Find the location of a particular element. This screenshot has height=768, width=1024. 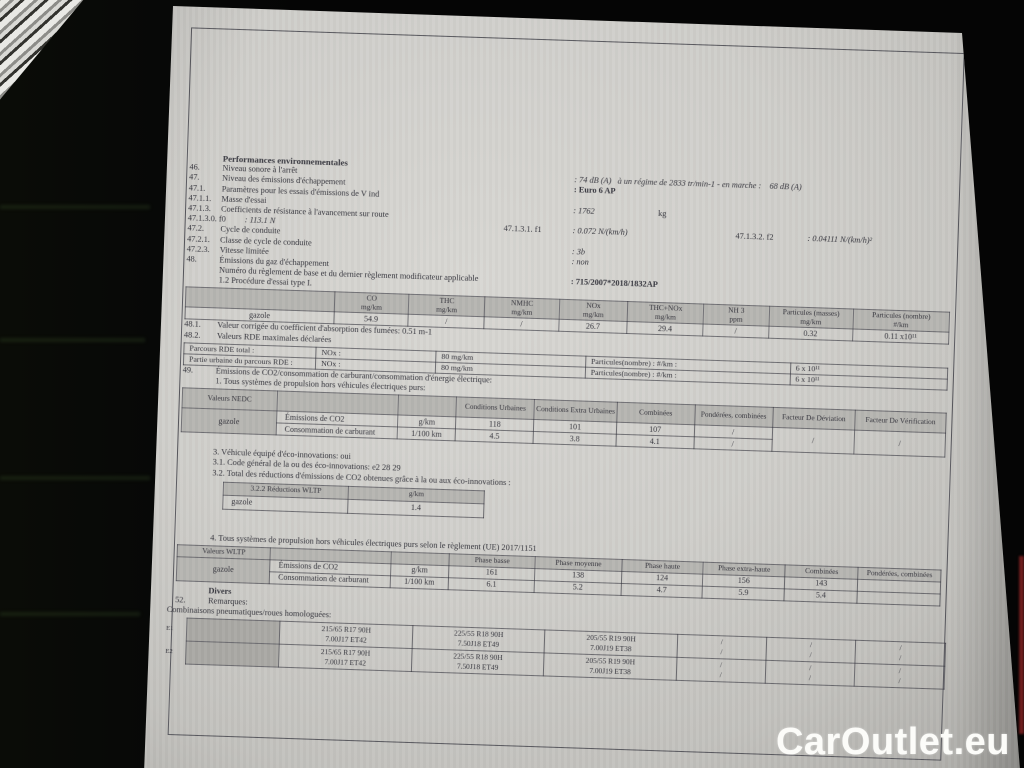

coef-f2-key: 47.1.3.2. f2 is located at coordinates (754, 236).